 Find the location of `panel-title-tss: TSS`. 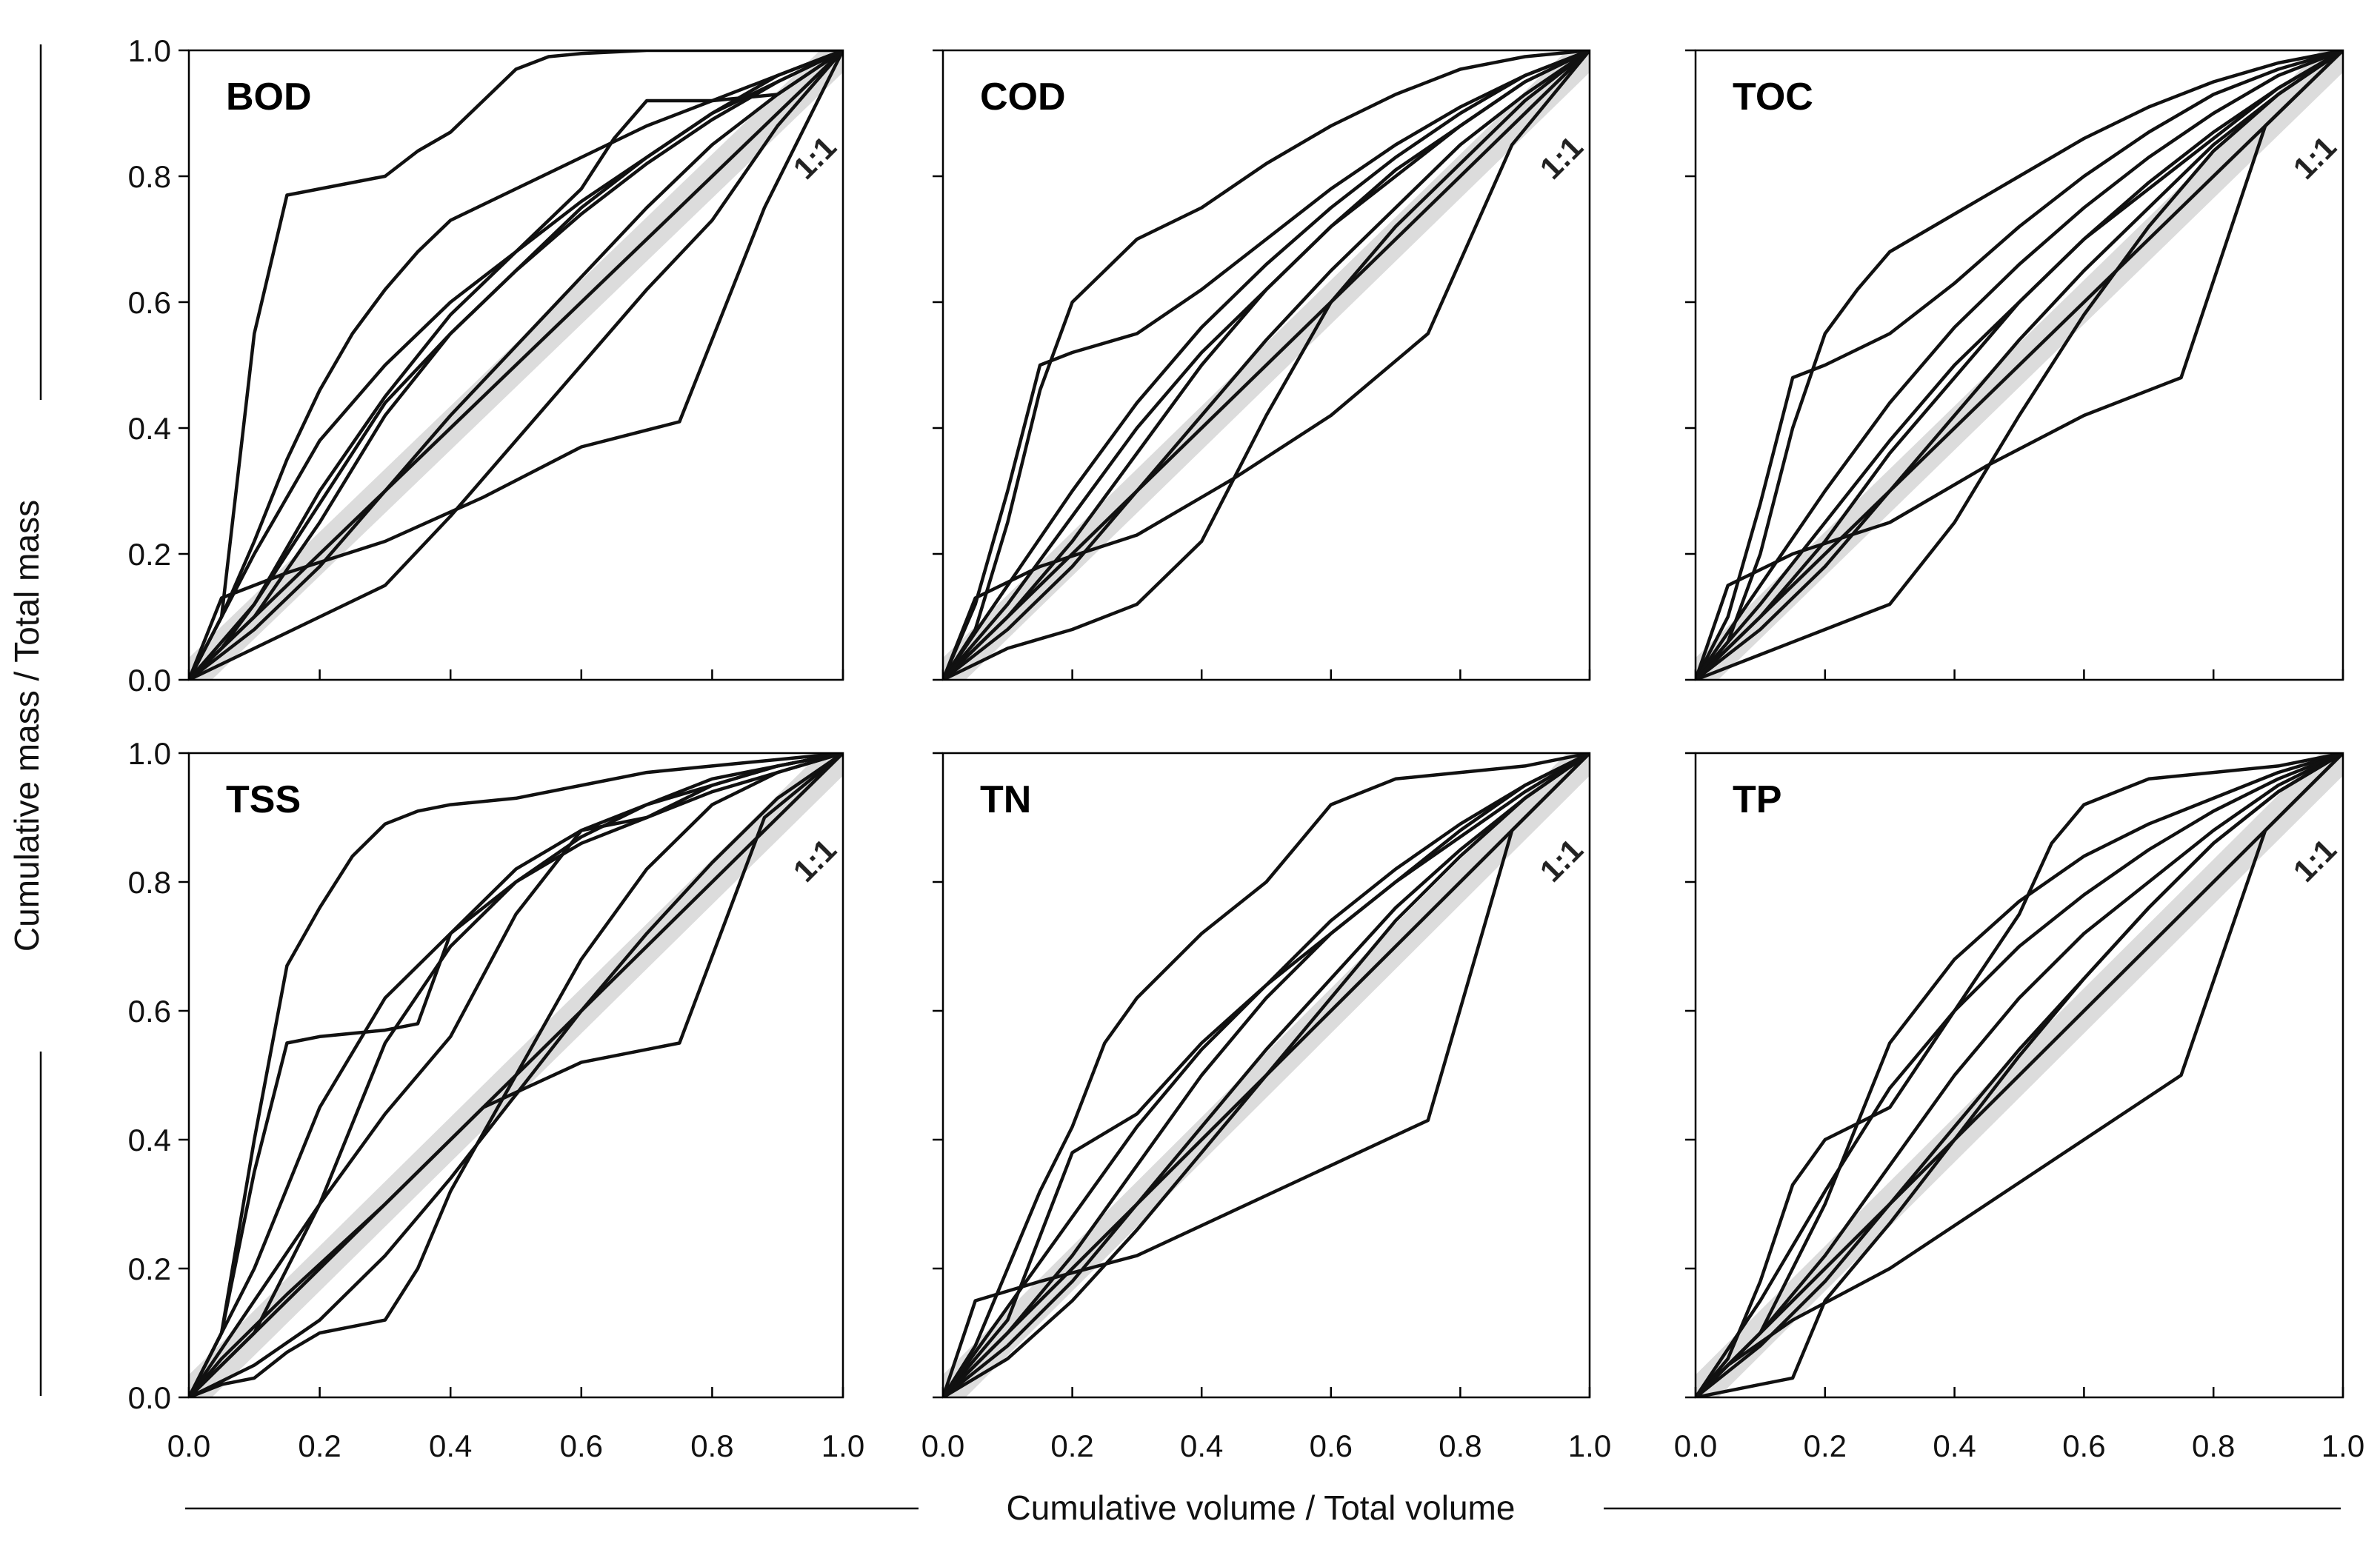

panel-title-tss: TSS is located at coordinates (263, 799).